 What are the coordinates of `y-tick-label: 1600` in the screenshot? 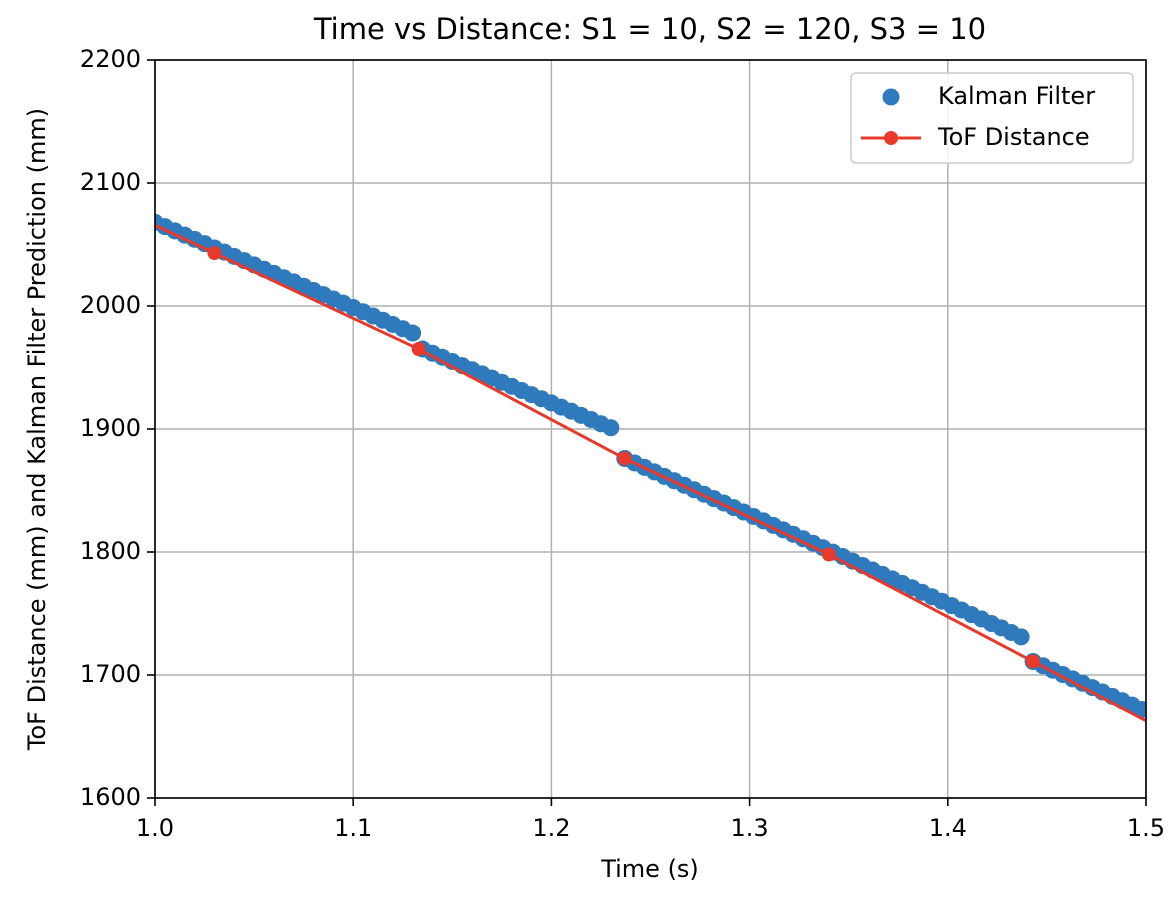 It's located at (110, 797).